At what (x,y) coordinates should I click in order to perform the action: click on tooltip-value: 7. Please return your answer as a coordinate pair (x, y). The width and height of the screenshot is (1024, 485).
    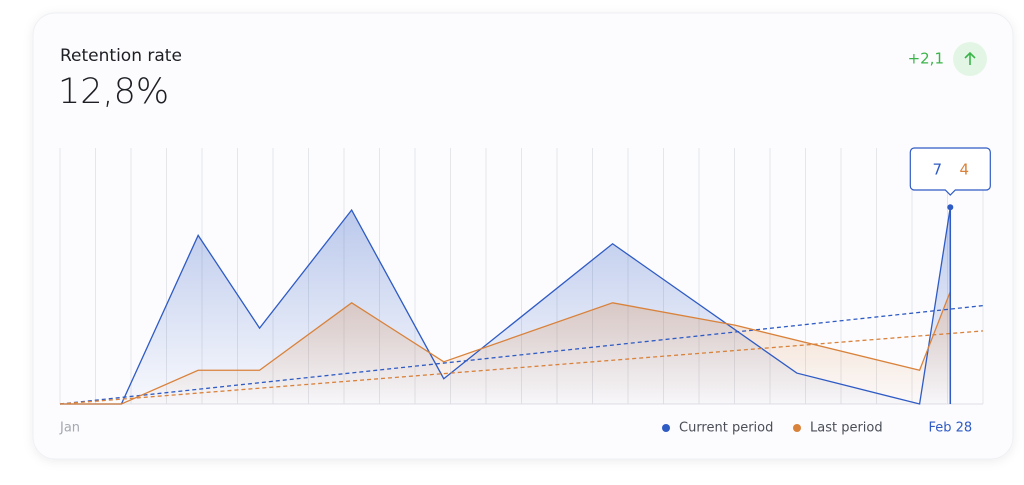
    Looking at the image, I should click on (938, 170).